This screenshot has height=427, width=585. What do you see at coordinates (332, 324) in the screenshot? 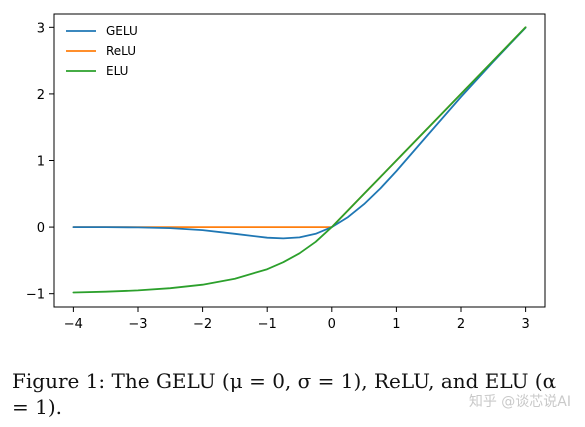
I see `x-tick-label: 0` at bounding box center [332, 324].